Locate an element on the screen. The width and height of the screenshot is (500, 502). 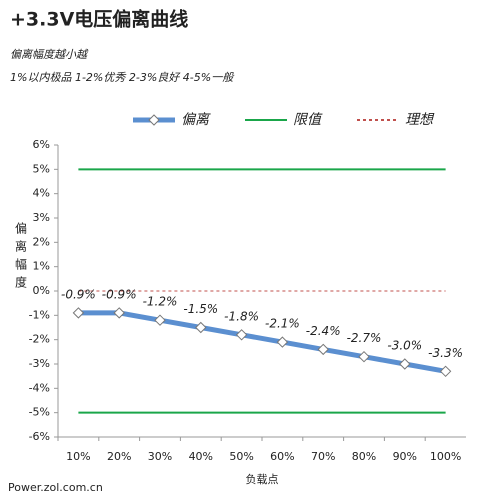
value-label: -2.4% is located at coordinates (323, 331).